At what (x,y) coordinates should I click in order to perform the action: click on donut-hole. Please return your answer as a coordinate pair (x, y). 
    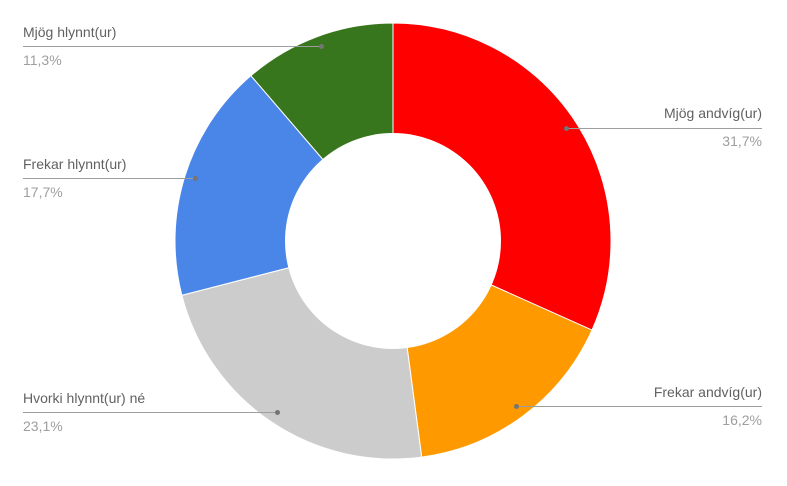
    Looking at the image, I should click on (393, 241).